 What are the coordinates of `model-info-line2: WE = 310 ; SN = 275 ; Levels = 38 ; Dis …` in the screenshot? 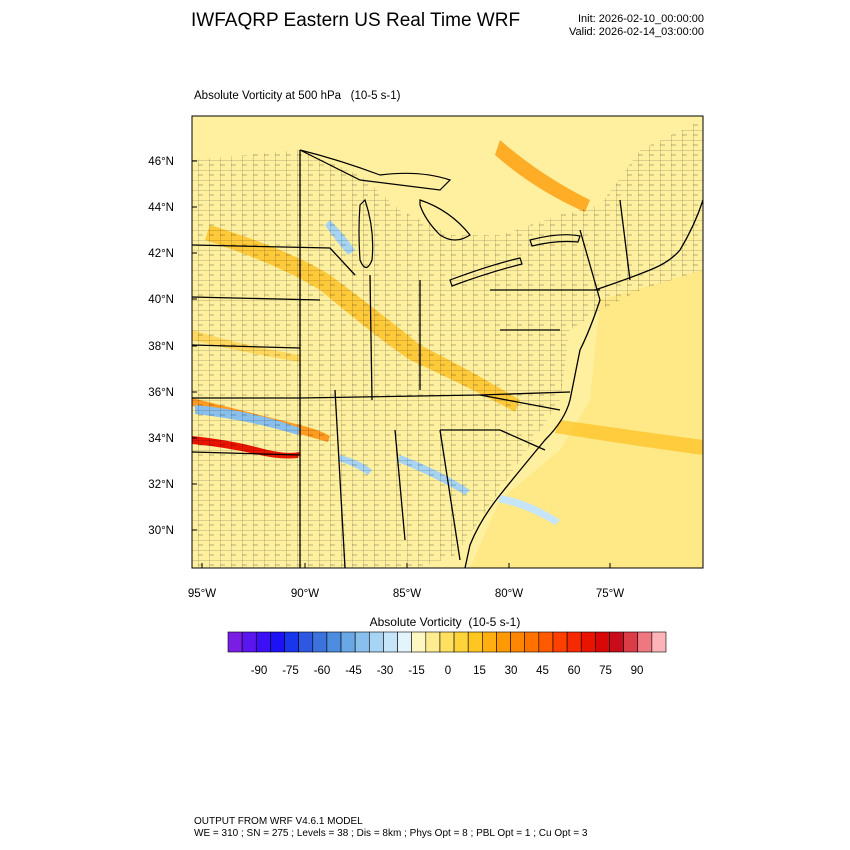 It's located at (391, 833).